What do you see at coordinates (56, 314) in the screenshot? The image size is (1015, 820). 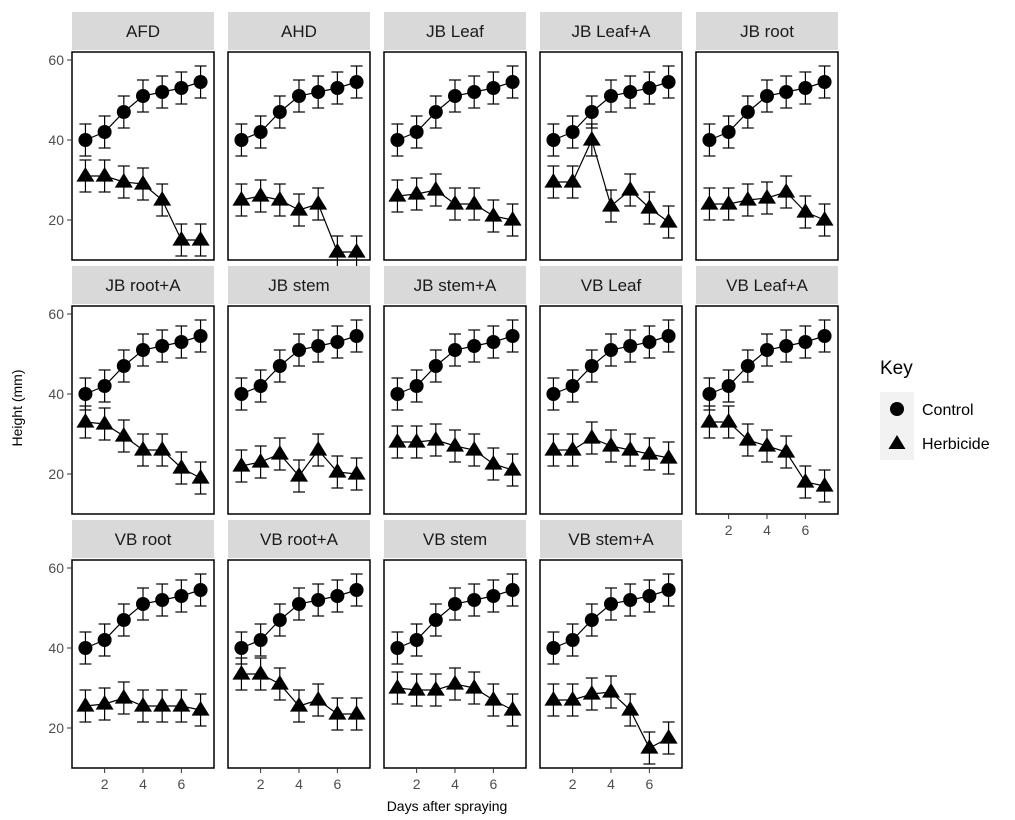 I see `y-tick-label-jb-root-plusa-60: 60` at bounding box center [56, 314].